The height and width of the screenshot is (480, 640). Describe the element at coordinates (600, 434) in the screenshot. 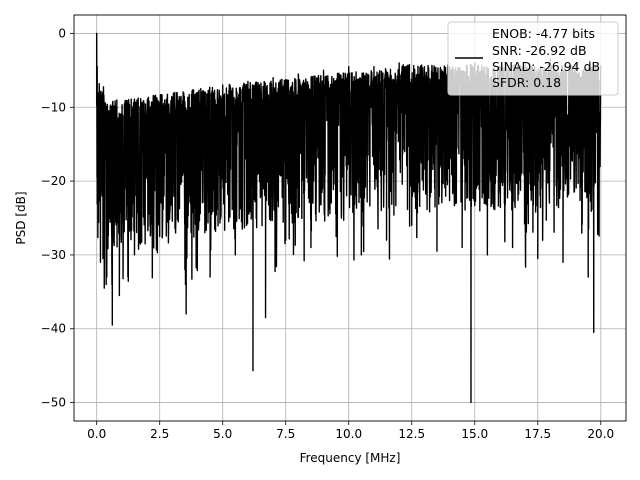

I see `x-tick-label: 20.0` at that location.